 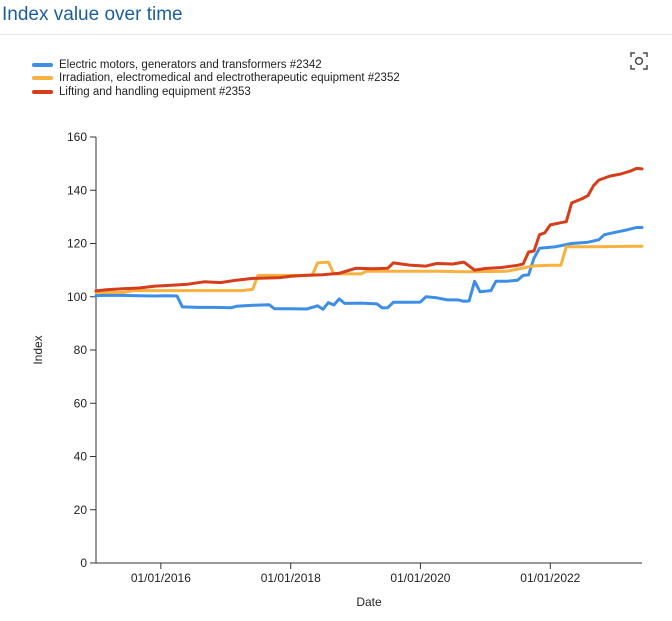 What do you see at coordinates (92, 14) in the screenshot?
I see `page-title: Index value over time` at bounding box center [92, 14].